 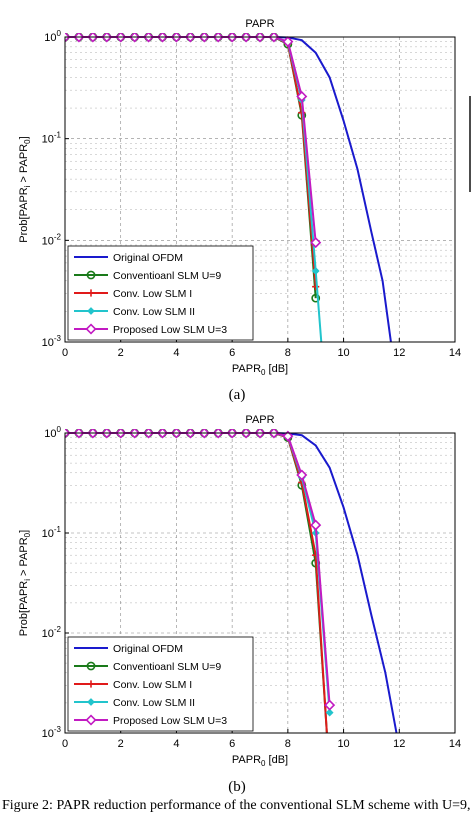 I want to click on panel-label-b: (b), so click(x=237, y=787).